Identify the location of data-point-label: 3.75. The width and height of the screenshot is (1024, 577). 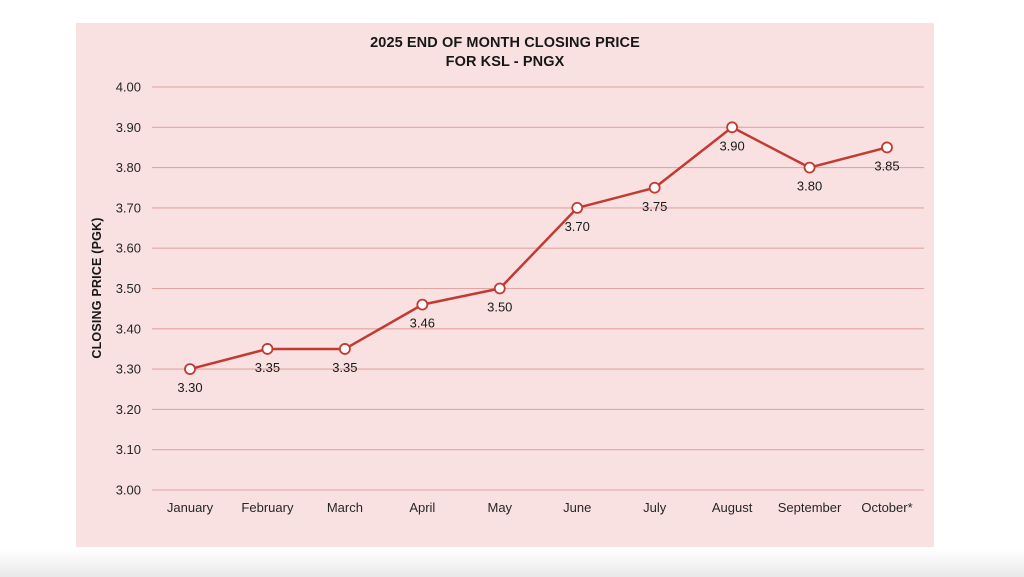
(654, 206).